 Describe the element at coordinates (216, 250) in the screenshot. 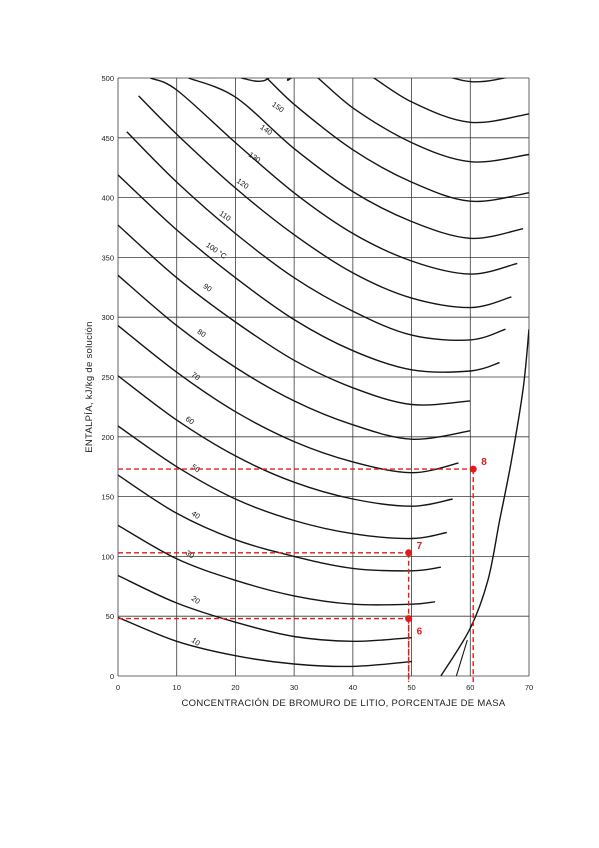

I see `isotherm-label: 100 °C` at that location.